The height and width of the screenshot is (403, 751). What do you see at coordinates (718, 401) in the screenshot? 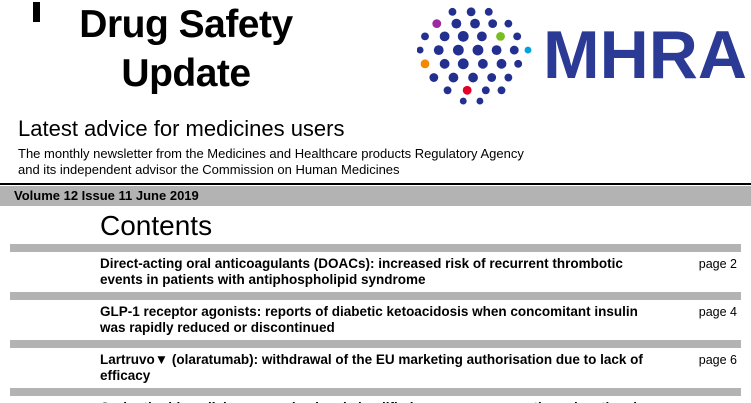
I see `toc-item-page: page 8` at bounding box center [718, 401].